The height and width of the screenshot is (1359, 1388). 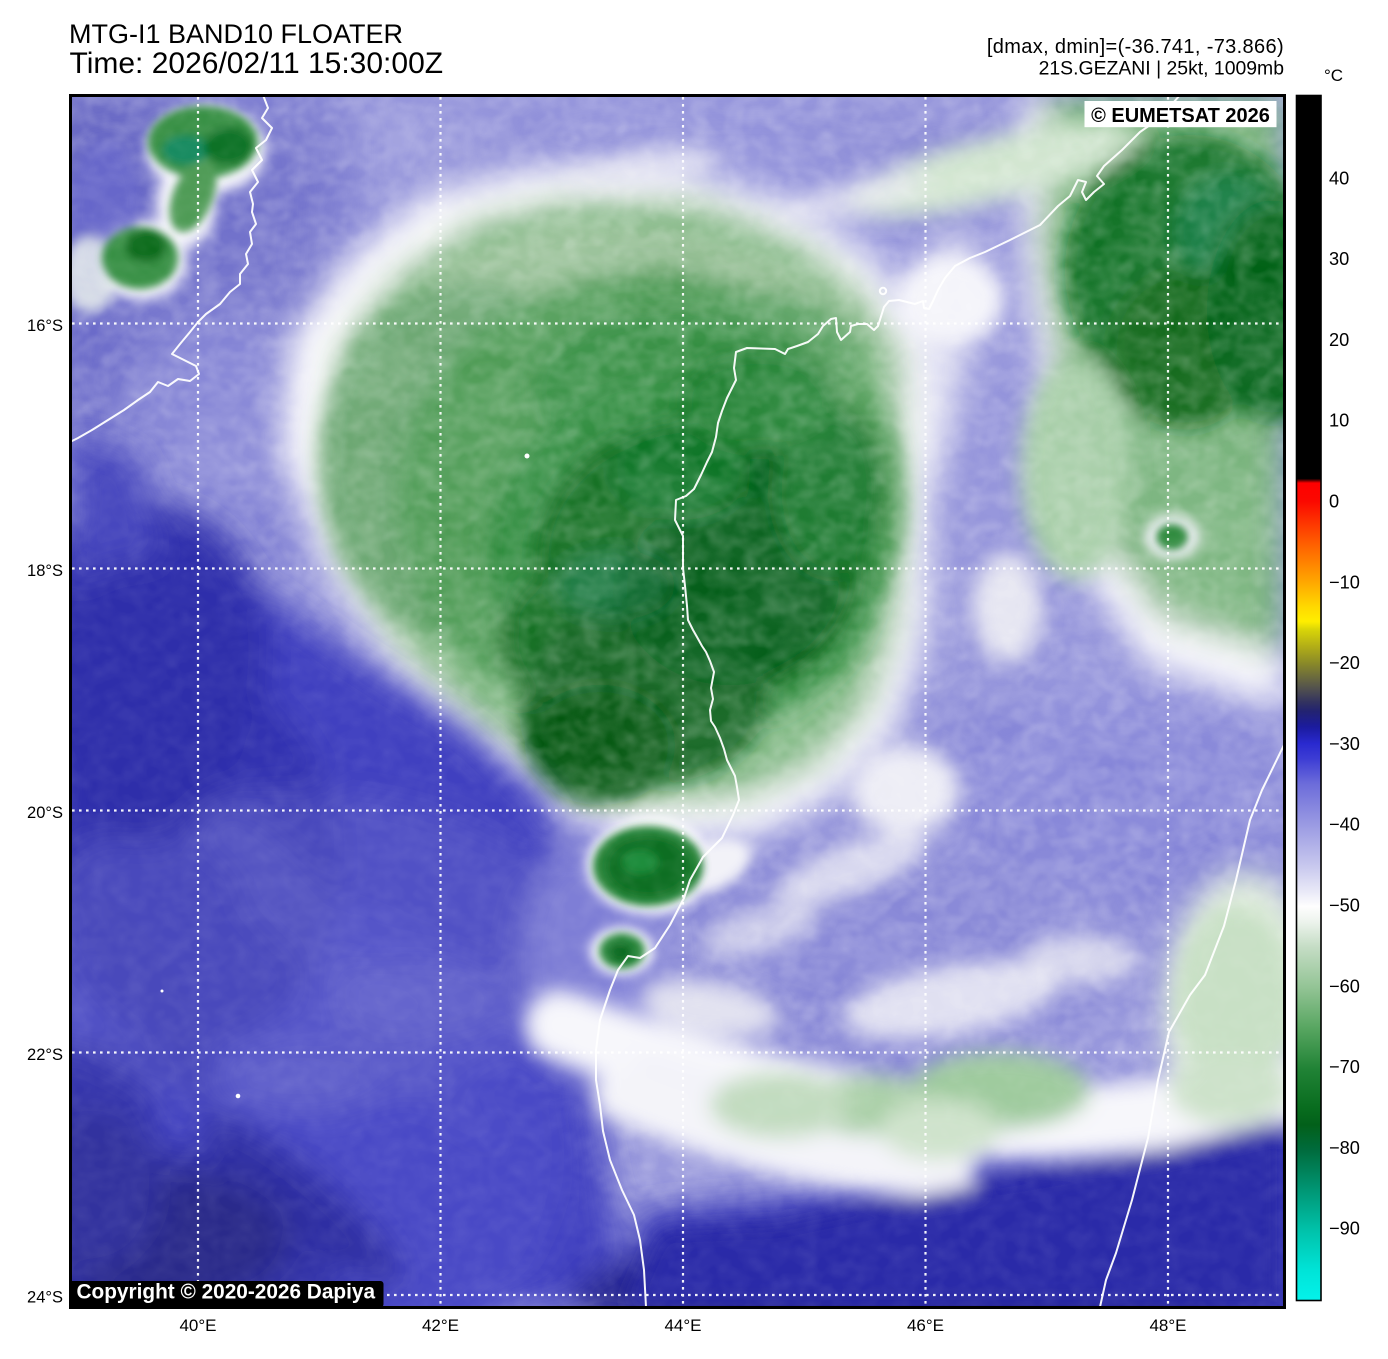 I want to click on svg-text: 44°E, so click(x=682, y=1325).